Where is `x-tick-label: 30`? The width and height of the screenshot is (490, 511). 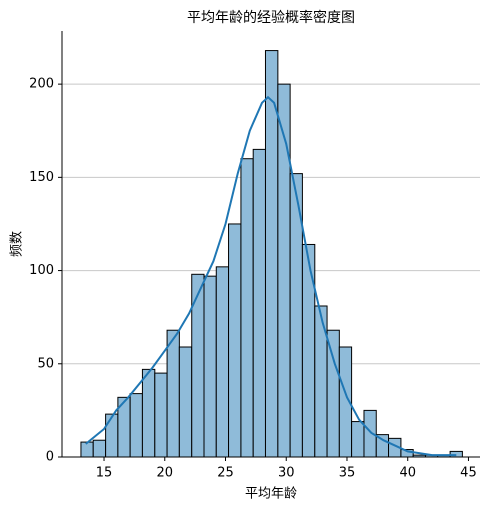 x-tick-label: 30 is located at coordinates (286, 473).